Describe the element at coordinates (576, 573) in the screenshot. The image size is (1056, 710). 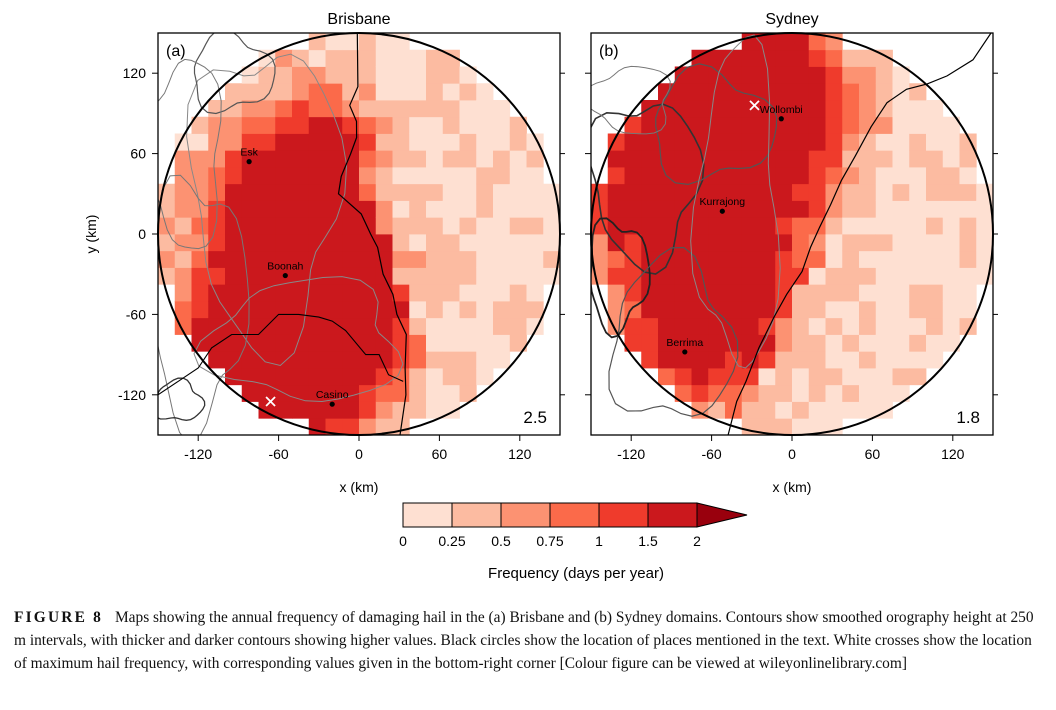
I see `colorbar-title: Frequency (days per year)` at that location.